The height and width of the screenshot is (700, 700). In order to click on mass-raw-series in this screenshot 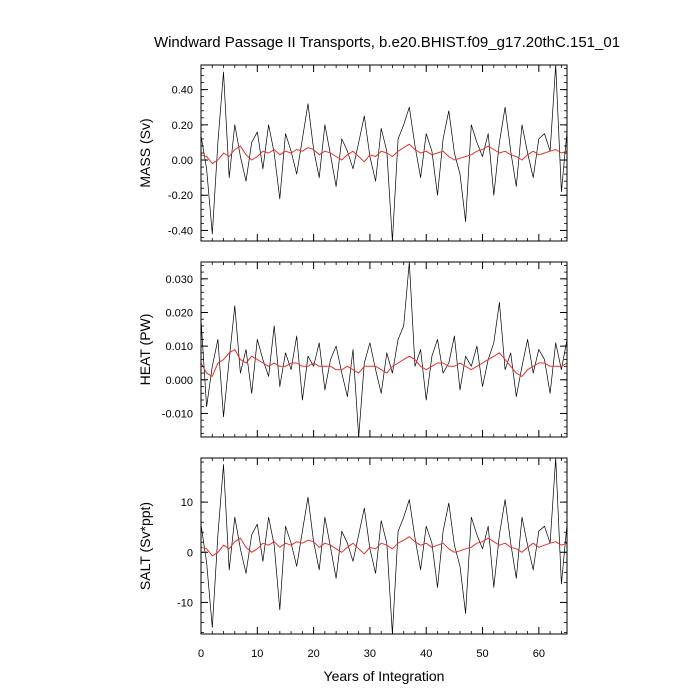, I will do `click(384, 153)`.